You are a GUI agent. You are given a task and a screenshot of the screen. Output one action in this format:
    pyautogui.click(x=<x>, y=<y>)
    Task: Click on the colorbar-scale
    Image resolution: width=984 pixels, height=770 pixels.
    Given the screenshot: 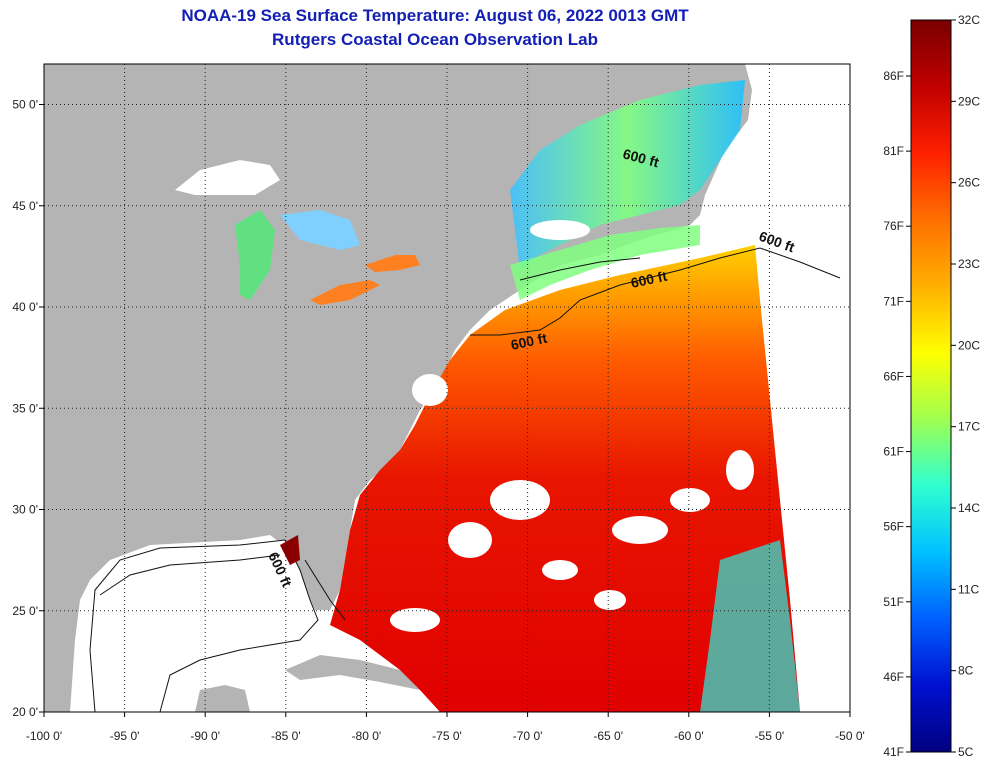 What is the action you would take?
    pyautogui.click(x=931, y=386)
    